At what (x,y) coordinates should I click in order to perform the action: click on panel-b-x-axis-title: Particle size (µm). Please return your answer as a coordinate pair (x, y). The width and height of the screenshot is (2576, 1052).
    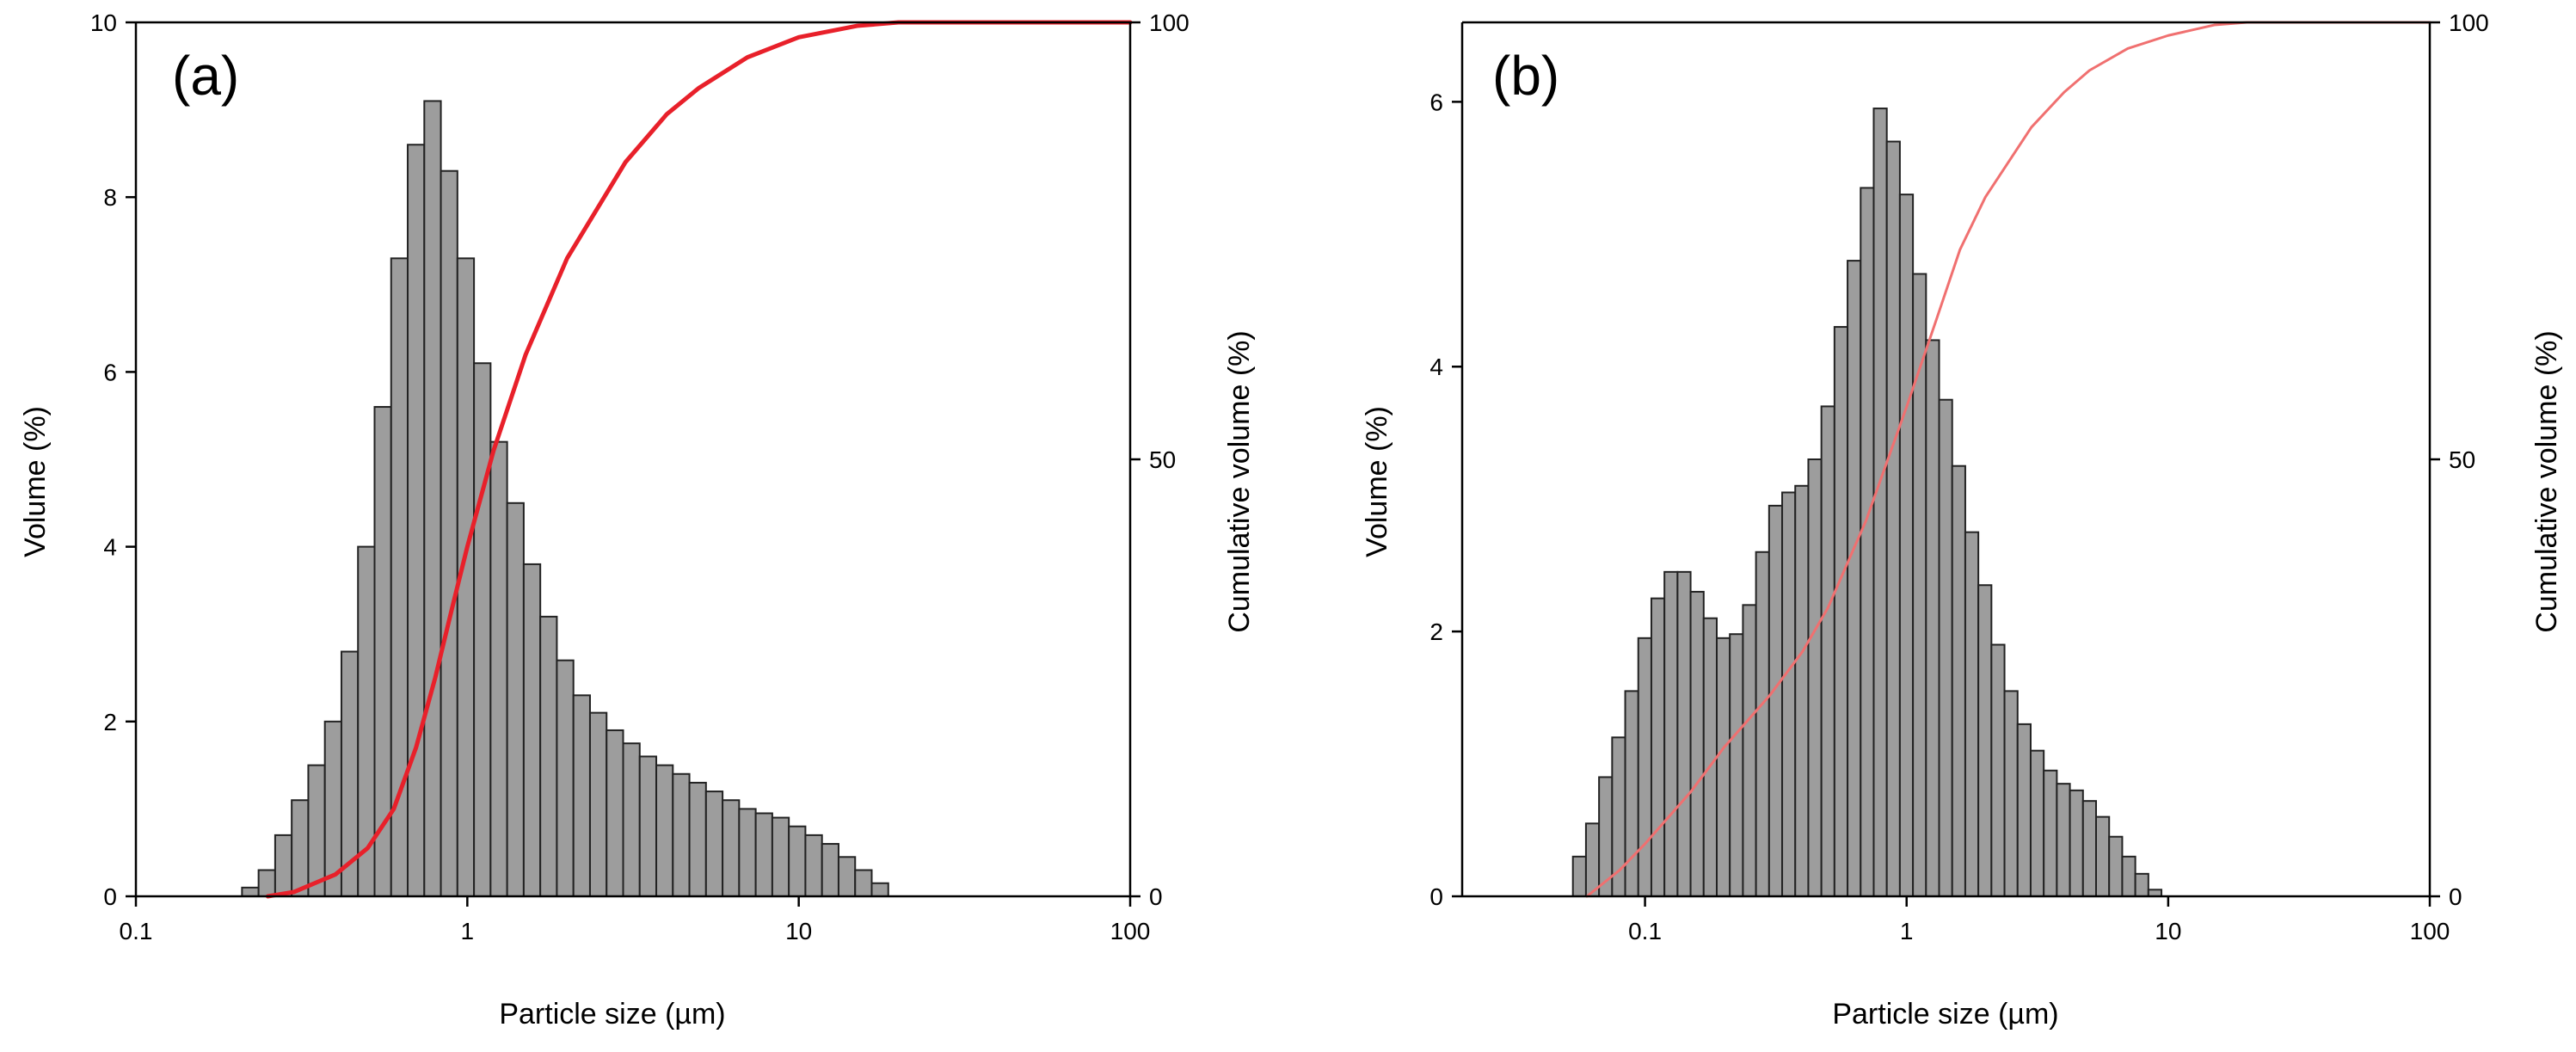
    Looking at the image, I should click on (1945, 1014).